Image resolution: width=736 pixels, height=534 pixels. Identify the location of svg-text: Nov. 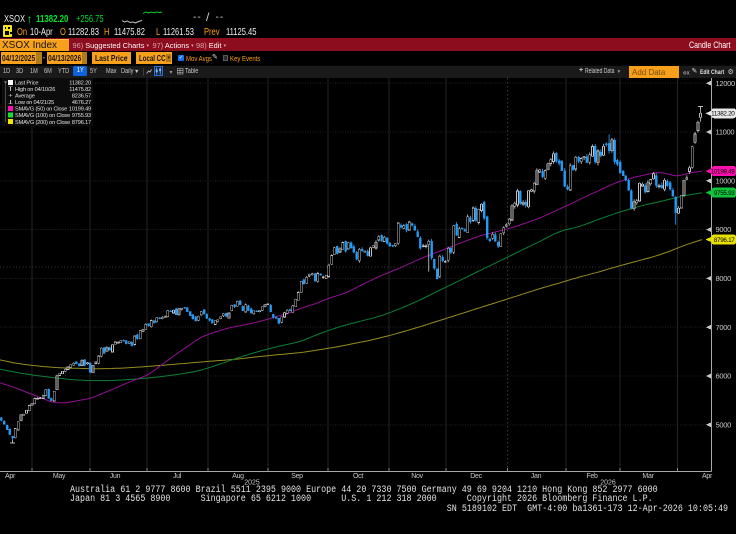
(417, 476).